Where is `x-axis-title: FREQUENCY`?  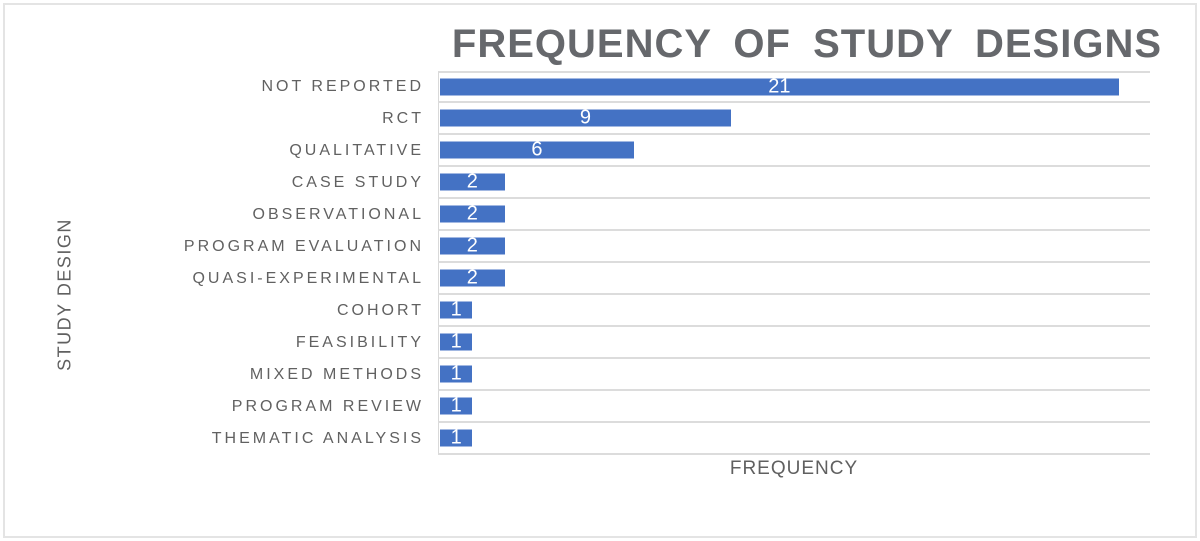
x-axis-title: FREQUENCY is located at coordinates (794, 468).